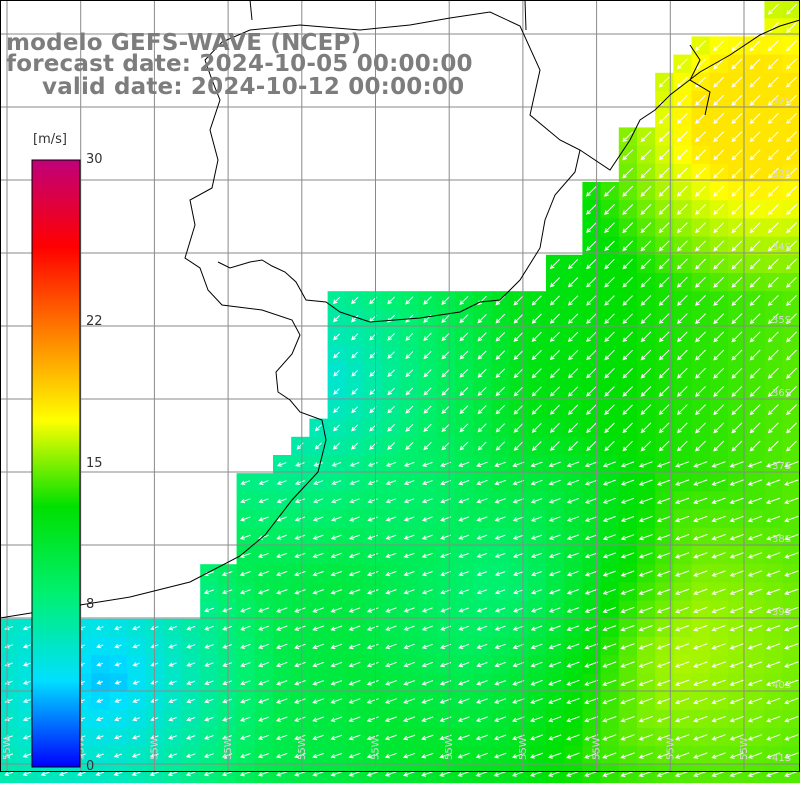  Describe the element at coordinates (781, 320) in the screenshot. I see `latitude-label: 35S` at that location.